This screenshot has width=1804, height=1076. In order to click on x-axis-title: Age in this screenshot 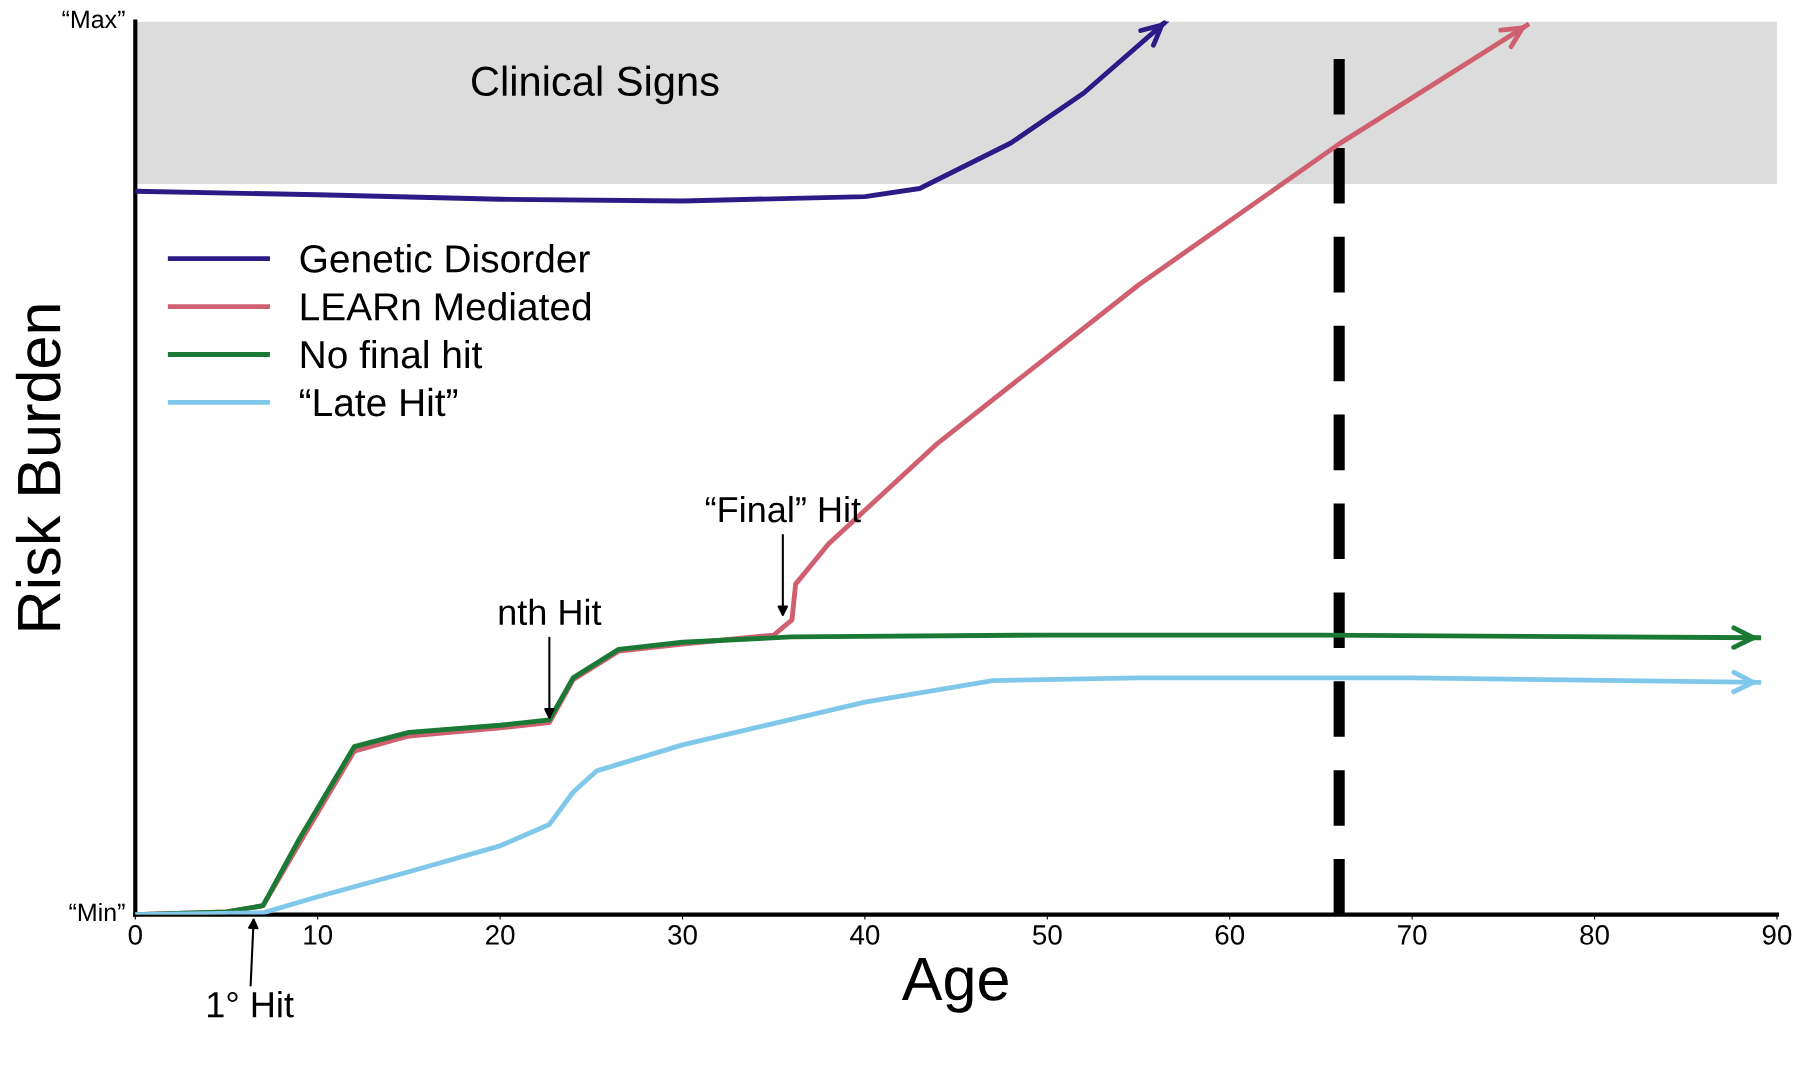, I will do `click(954, 985)`.